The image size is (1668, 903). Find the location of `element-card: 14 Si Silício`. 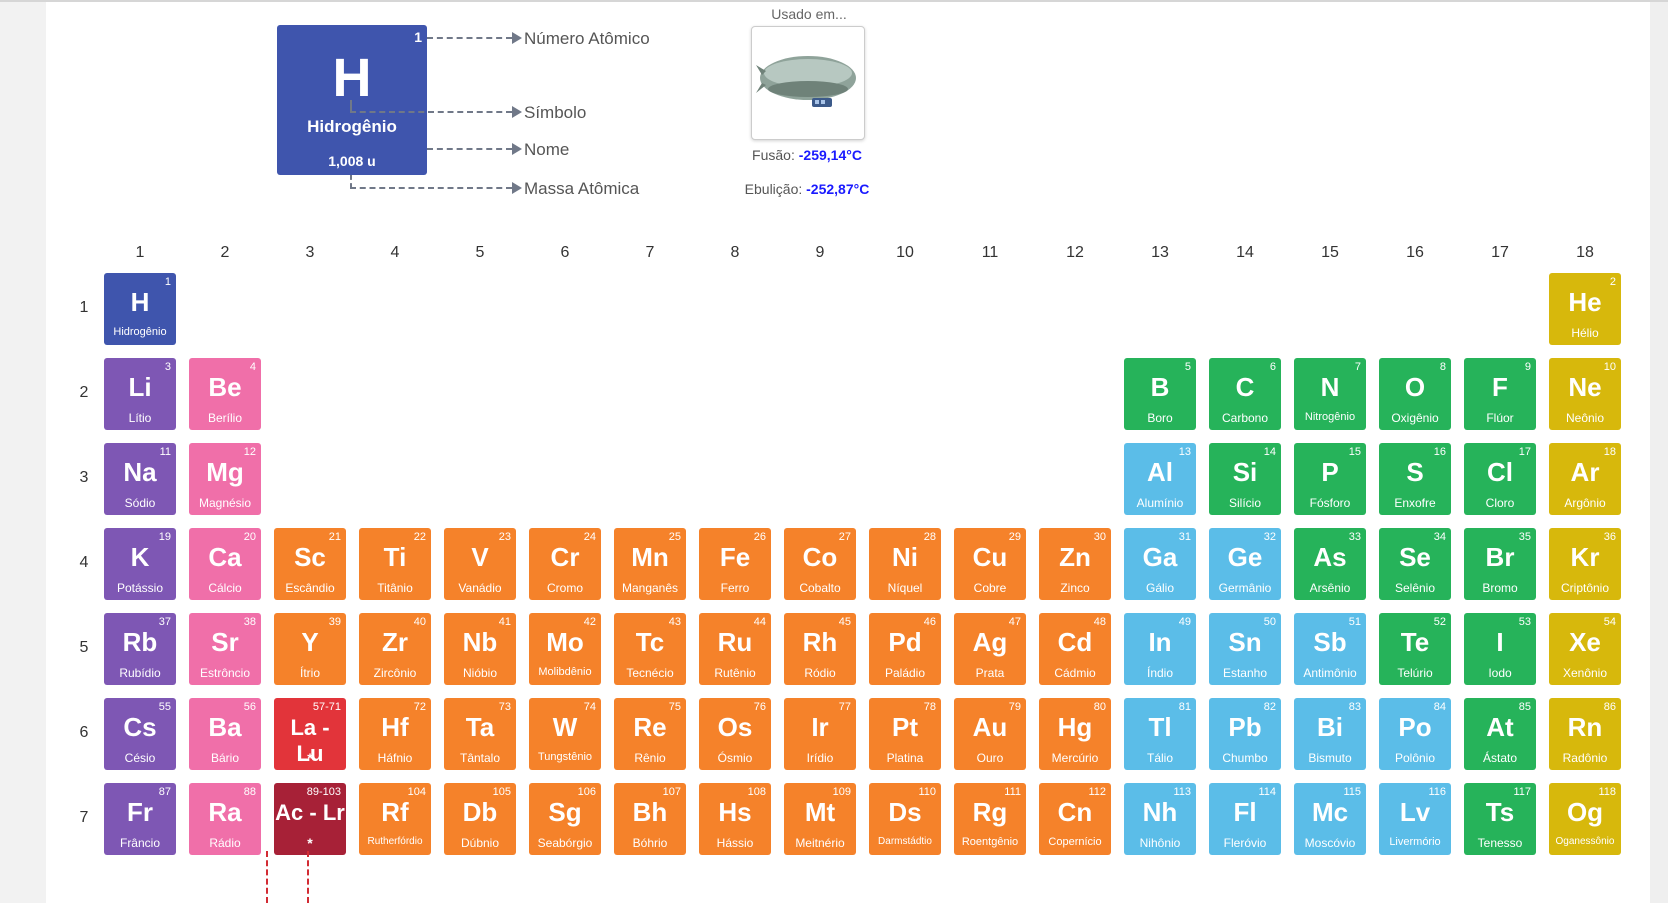

element-card: 14 Si Silício is located at coordinates (1245, 479).